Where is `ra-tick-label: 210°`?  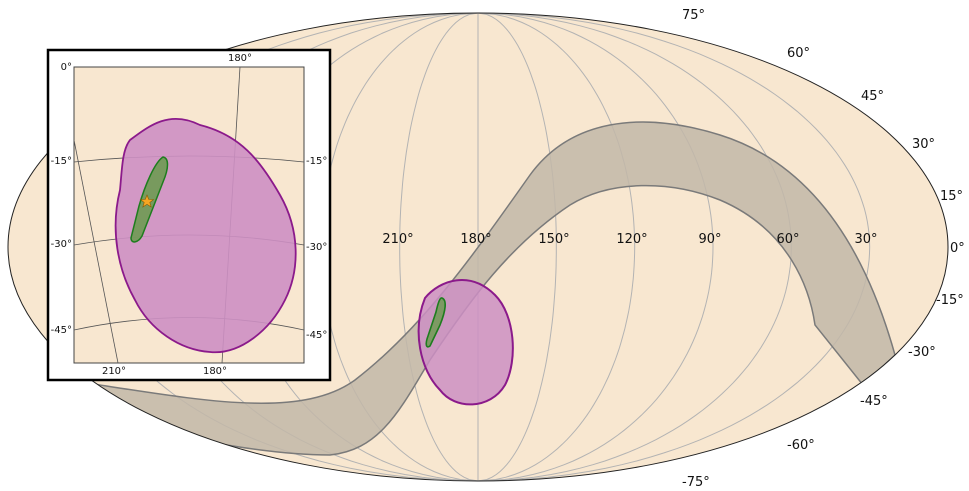 ra-tick-label: 210° is located at coordinates (397, 239).